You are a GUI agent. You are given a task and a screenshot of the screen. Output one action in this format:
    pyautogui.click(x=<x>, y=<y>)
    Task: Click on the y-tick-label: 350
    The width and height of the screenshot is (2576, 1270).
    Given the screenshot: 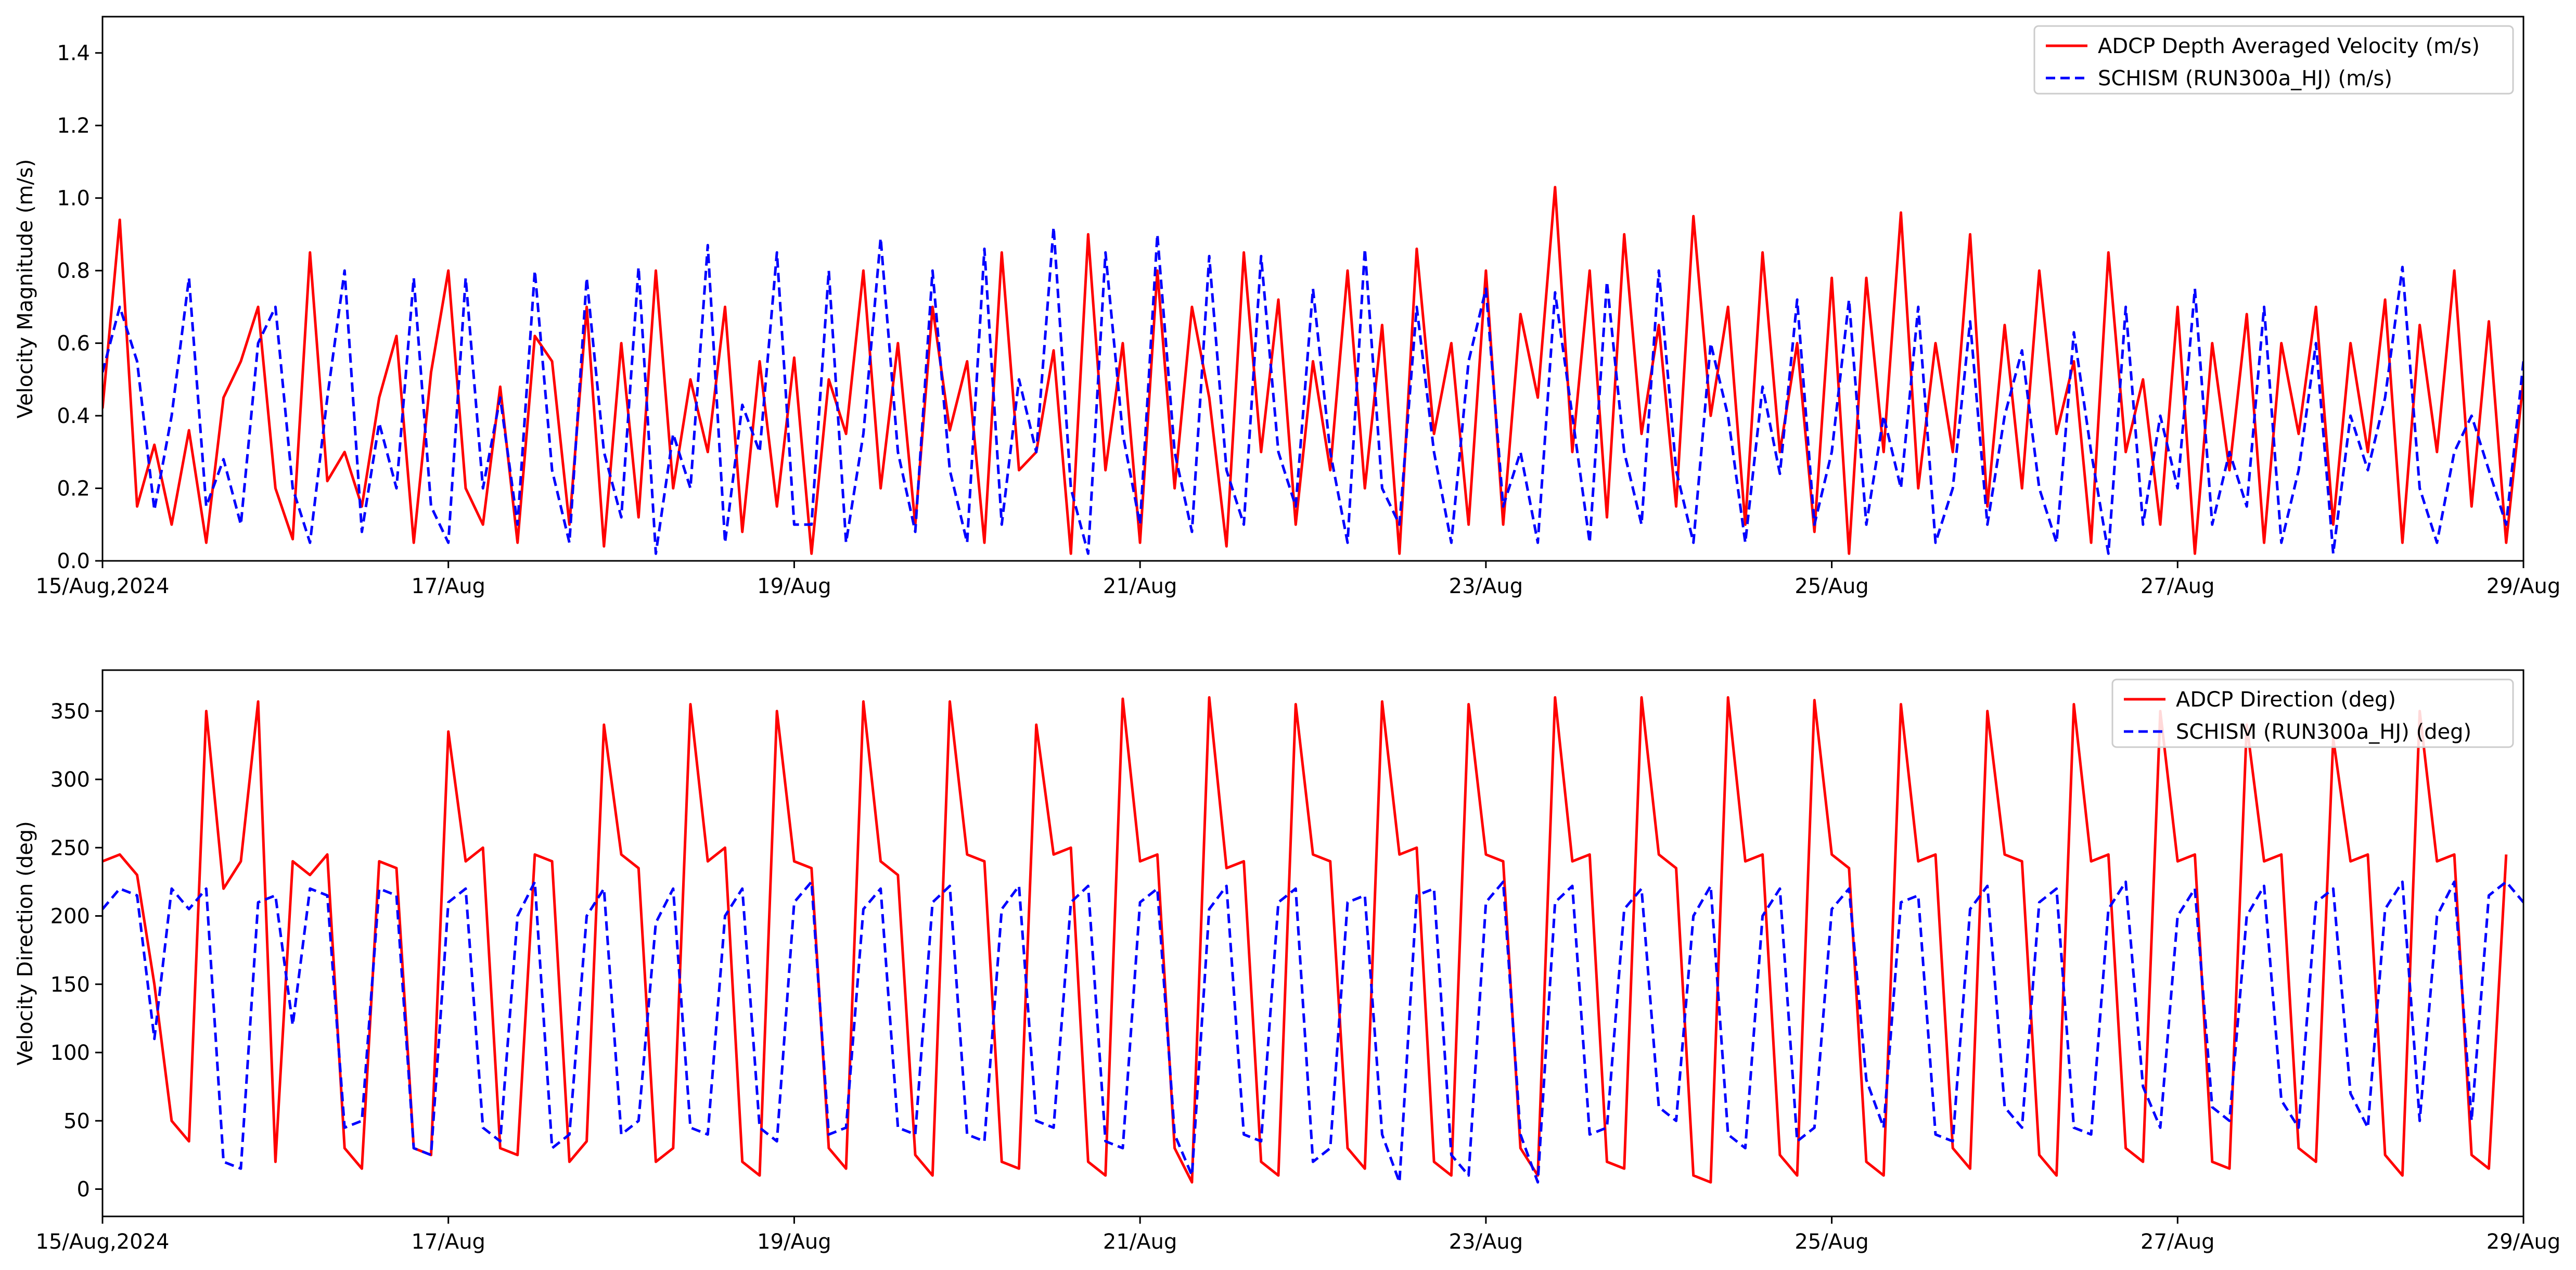 What is the action you would take?
    pyautogui.click(x=70, y=712)
    